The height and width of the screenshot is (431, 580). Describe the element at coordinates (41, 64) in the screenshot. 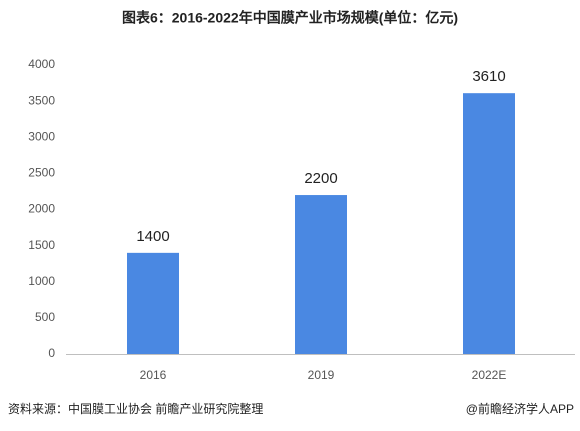

I see `y-tick-label: 4000` at that location.